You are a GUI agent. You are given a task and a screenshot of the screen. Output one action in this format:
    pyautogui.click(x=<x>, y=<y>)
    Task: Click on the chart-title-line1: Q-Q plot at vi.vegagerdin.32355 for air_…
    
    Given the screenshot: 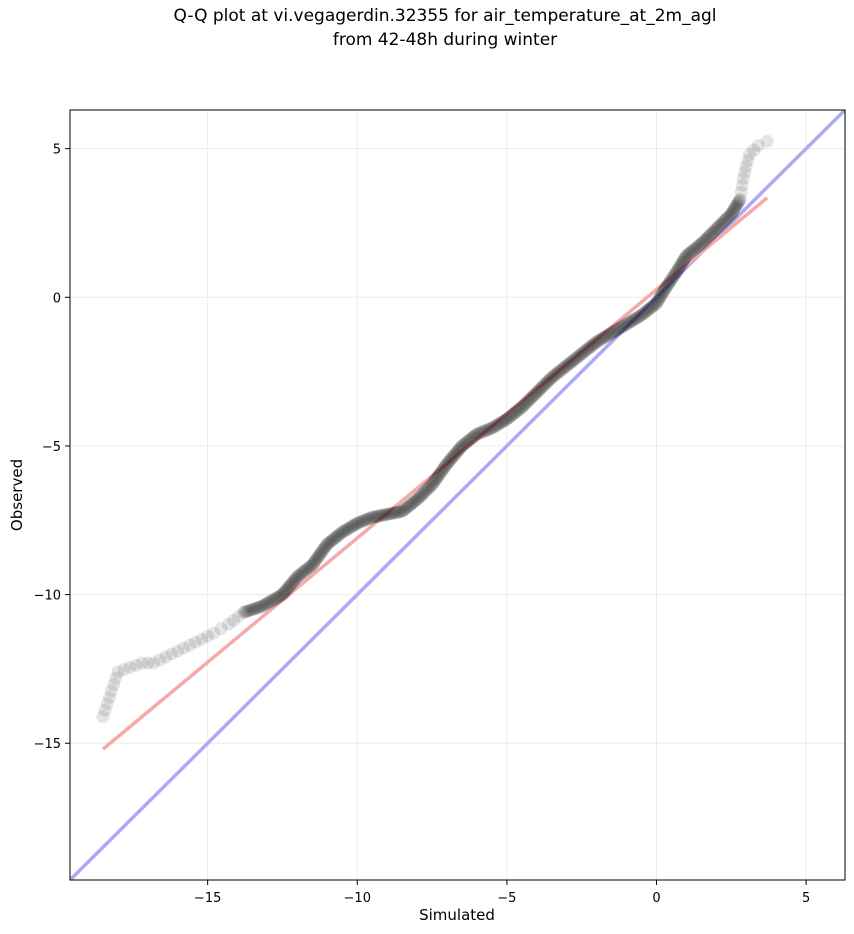 What is the action you would take?
    pyautogui.click(x=445, y=16)
    